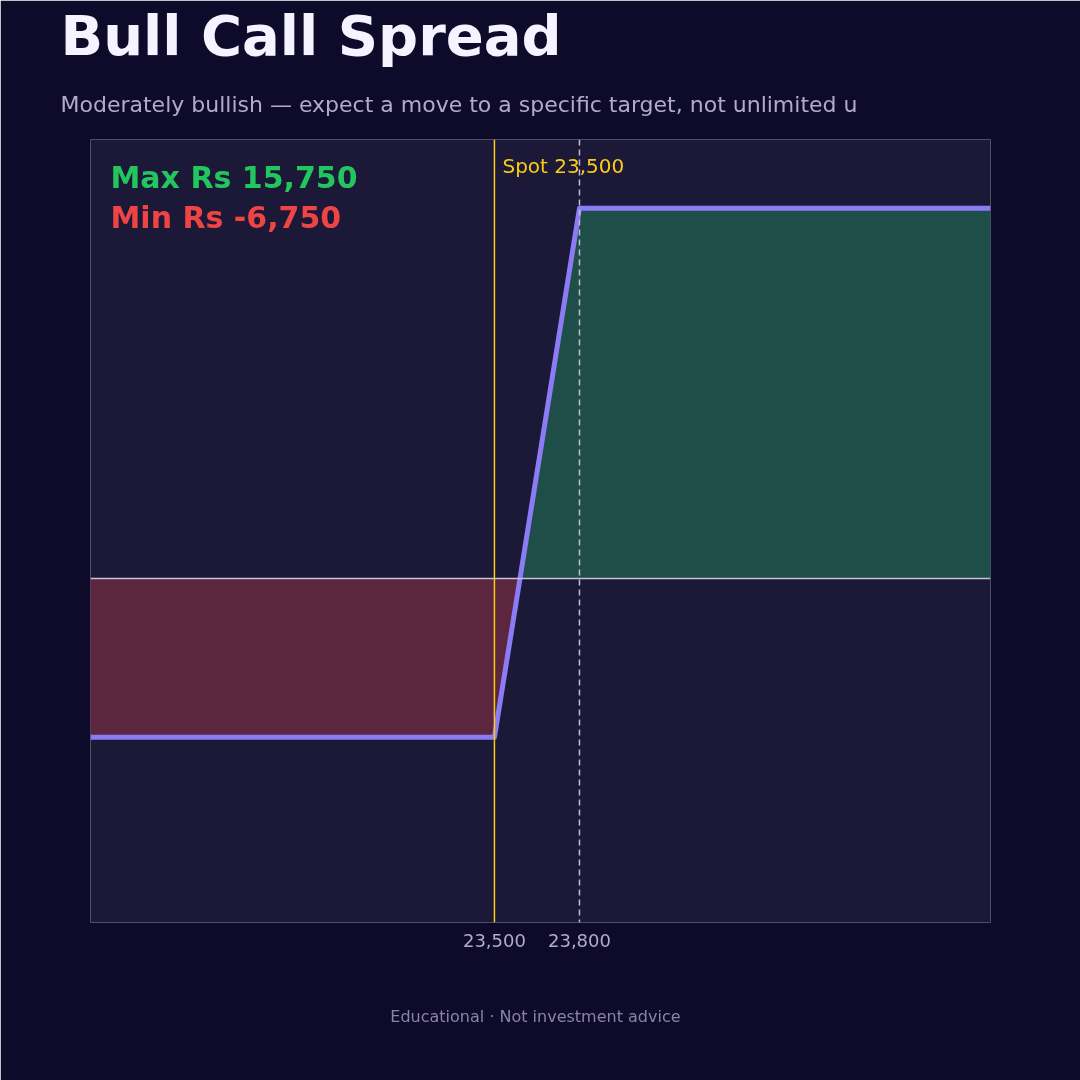  What do you see at coordinates (459, 104) in the screenshot?
I see `chart-subtitle: Moderately bullish — expect a move to a specific target, not unlimited u` at bounding box center [459, 104].